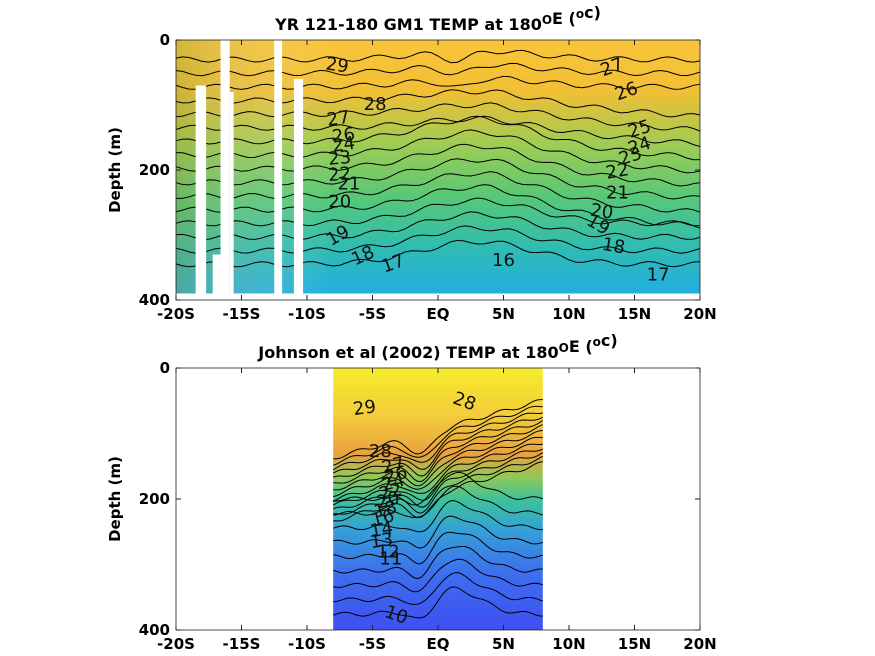  I want to click on contour-label: 23, so click(339, 158).